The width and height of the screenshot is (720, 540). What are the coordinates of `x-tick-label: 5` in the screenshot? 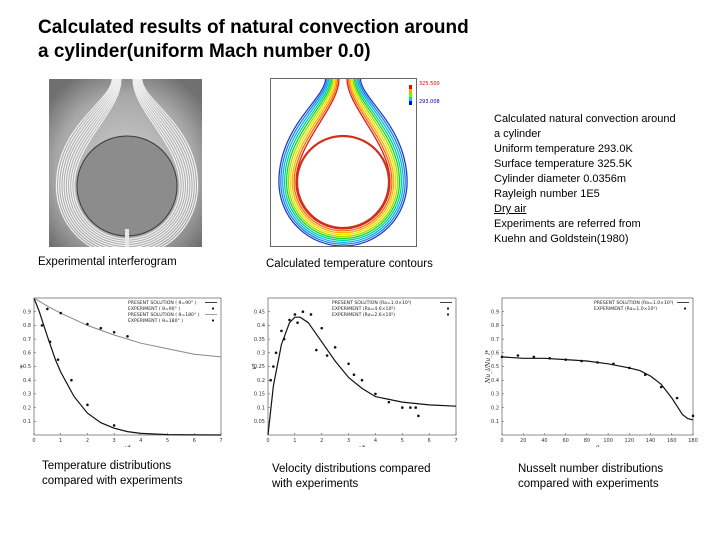 It's located at (167, 441).